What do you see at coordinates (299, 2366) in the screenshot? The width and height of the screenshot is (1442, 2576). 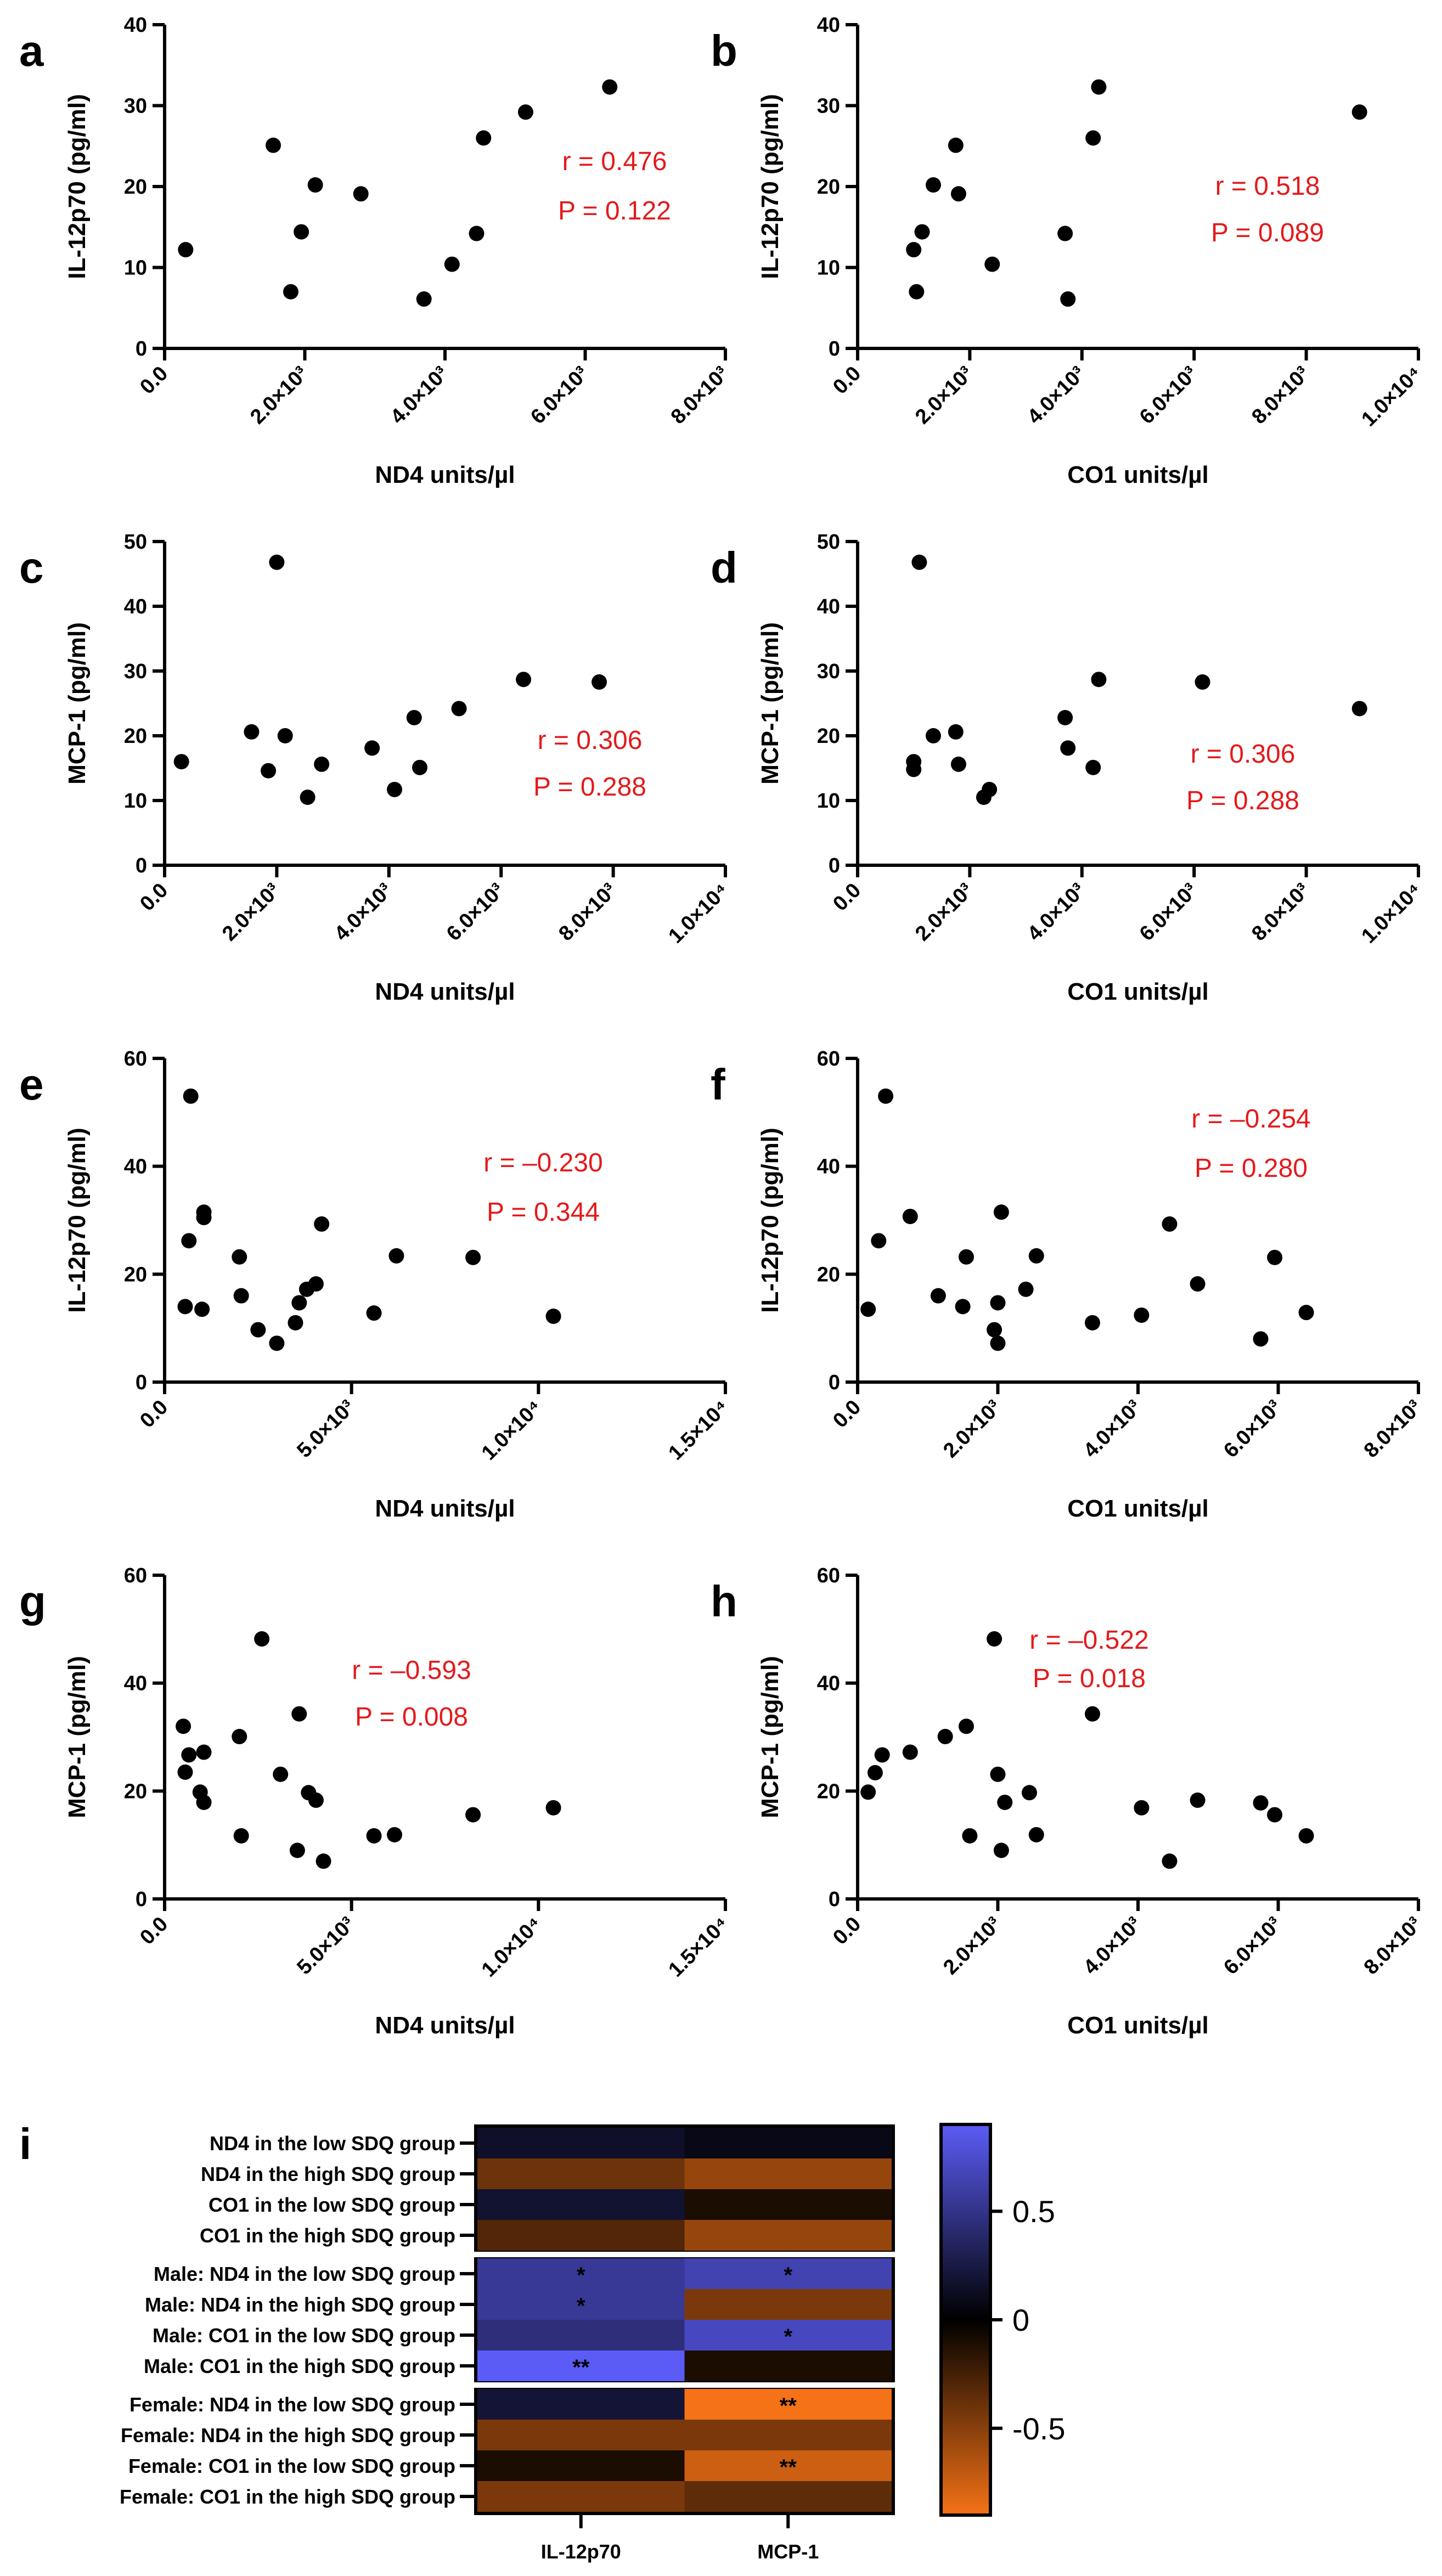 I see `heatmap-row-label: Male: CO1 in the high SDQ group` at bounding box center [299, 2366].